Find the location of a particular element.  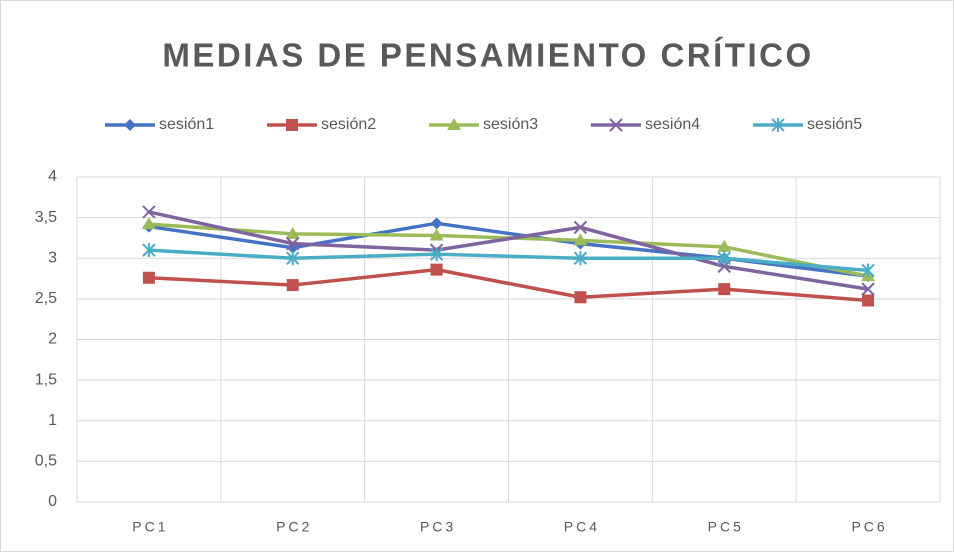

x-tick-label: PC5 is located at coordinates (726, 527).